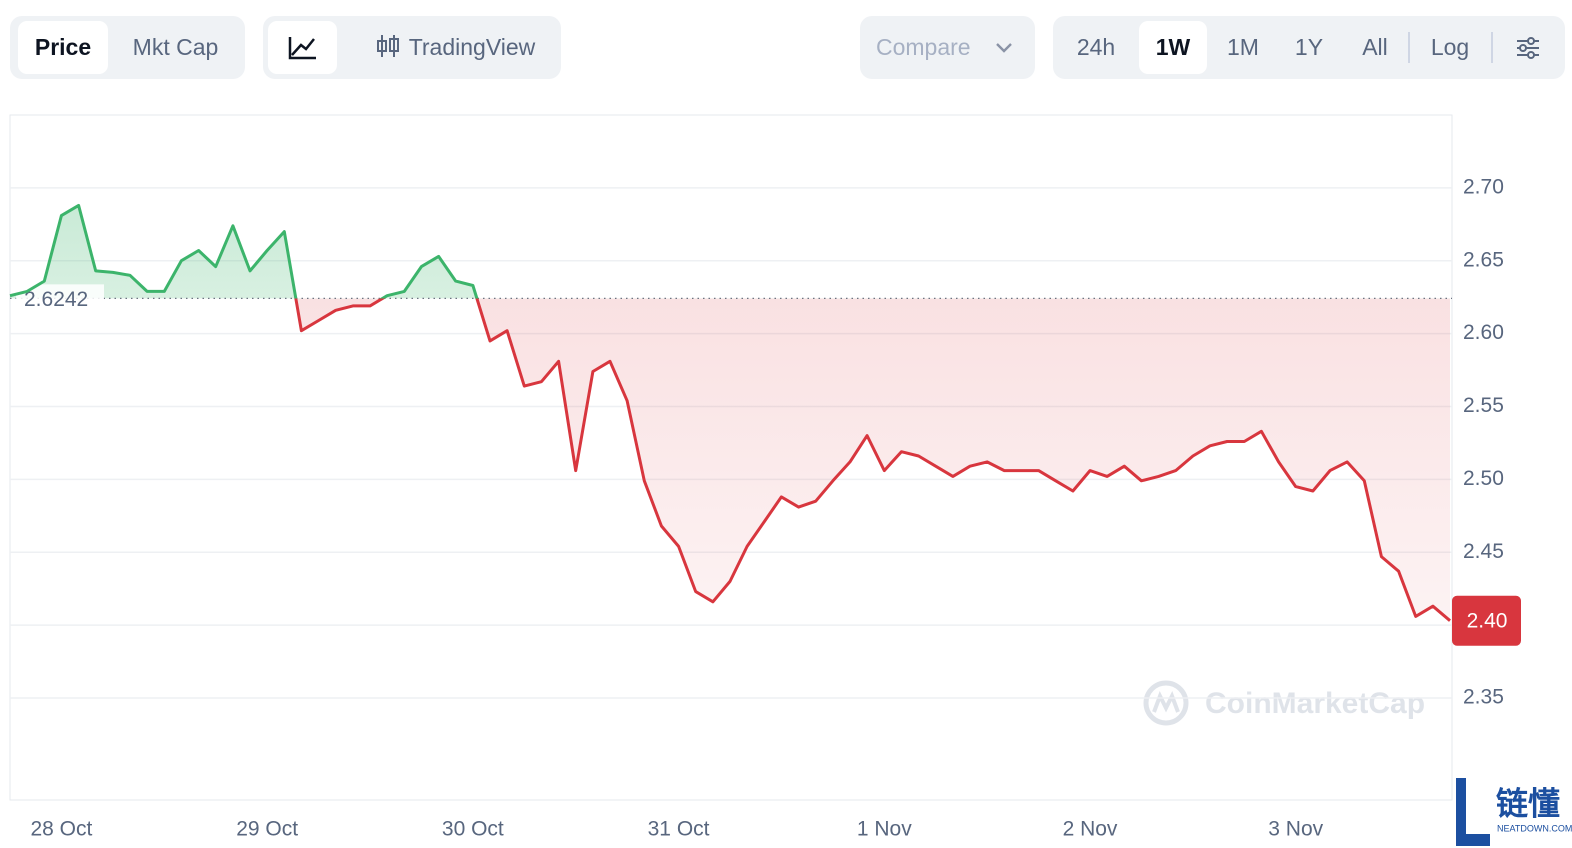 The image size is (1572, 848). I want to click on tab: Price, so click(63, 47).